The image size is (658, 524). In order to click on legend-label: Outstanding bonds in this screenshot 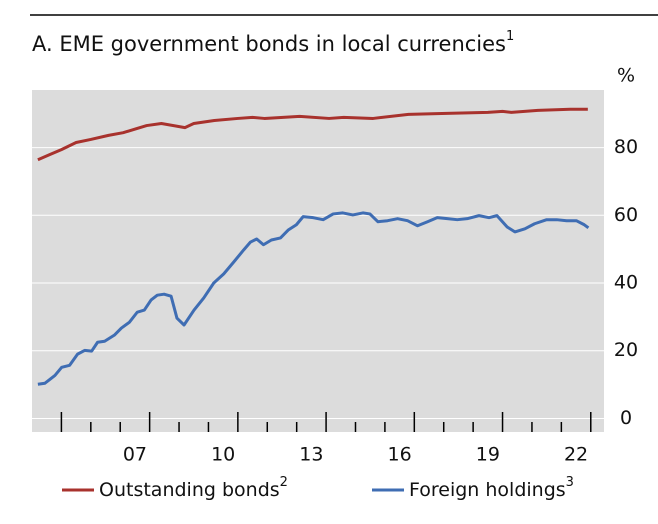, I will do `click(189, 490)`.